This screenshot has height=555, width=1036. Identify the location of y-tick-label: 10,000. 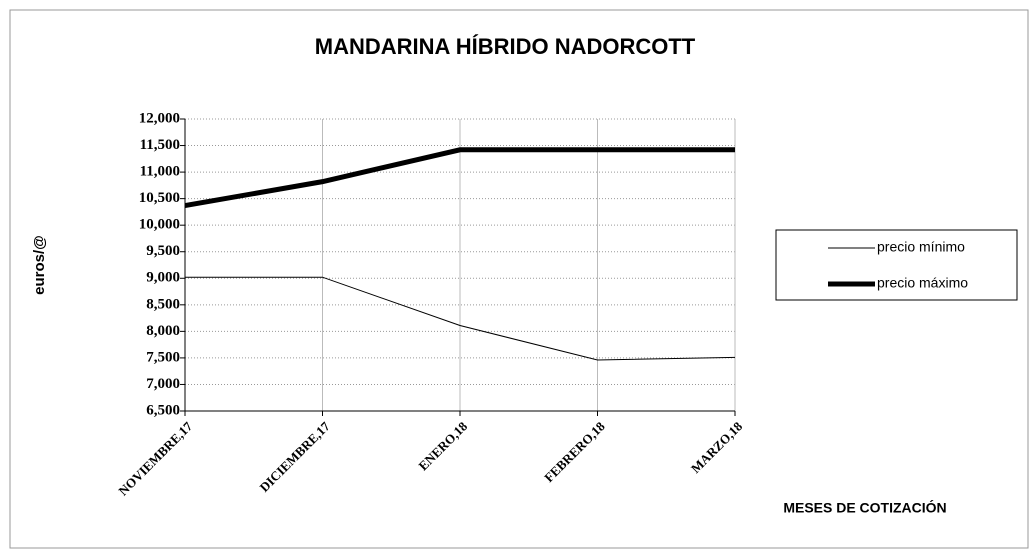
(159, 225).